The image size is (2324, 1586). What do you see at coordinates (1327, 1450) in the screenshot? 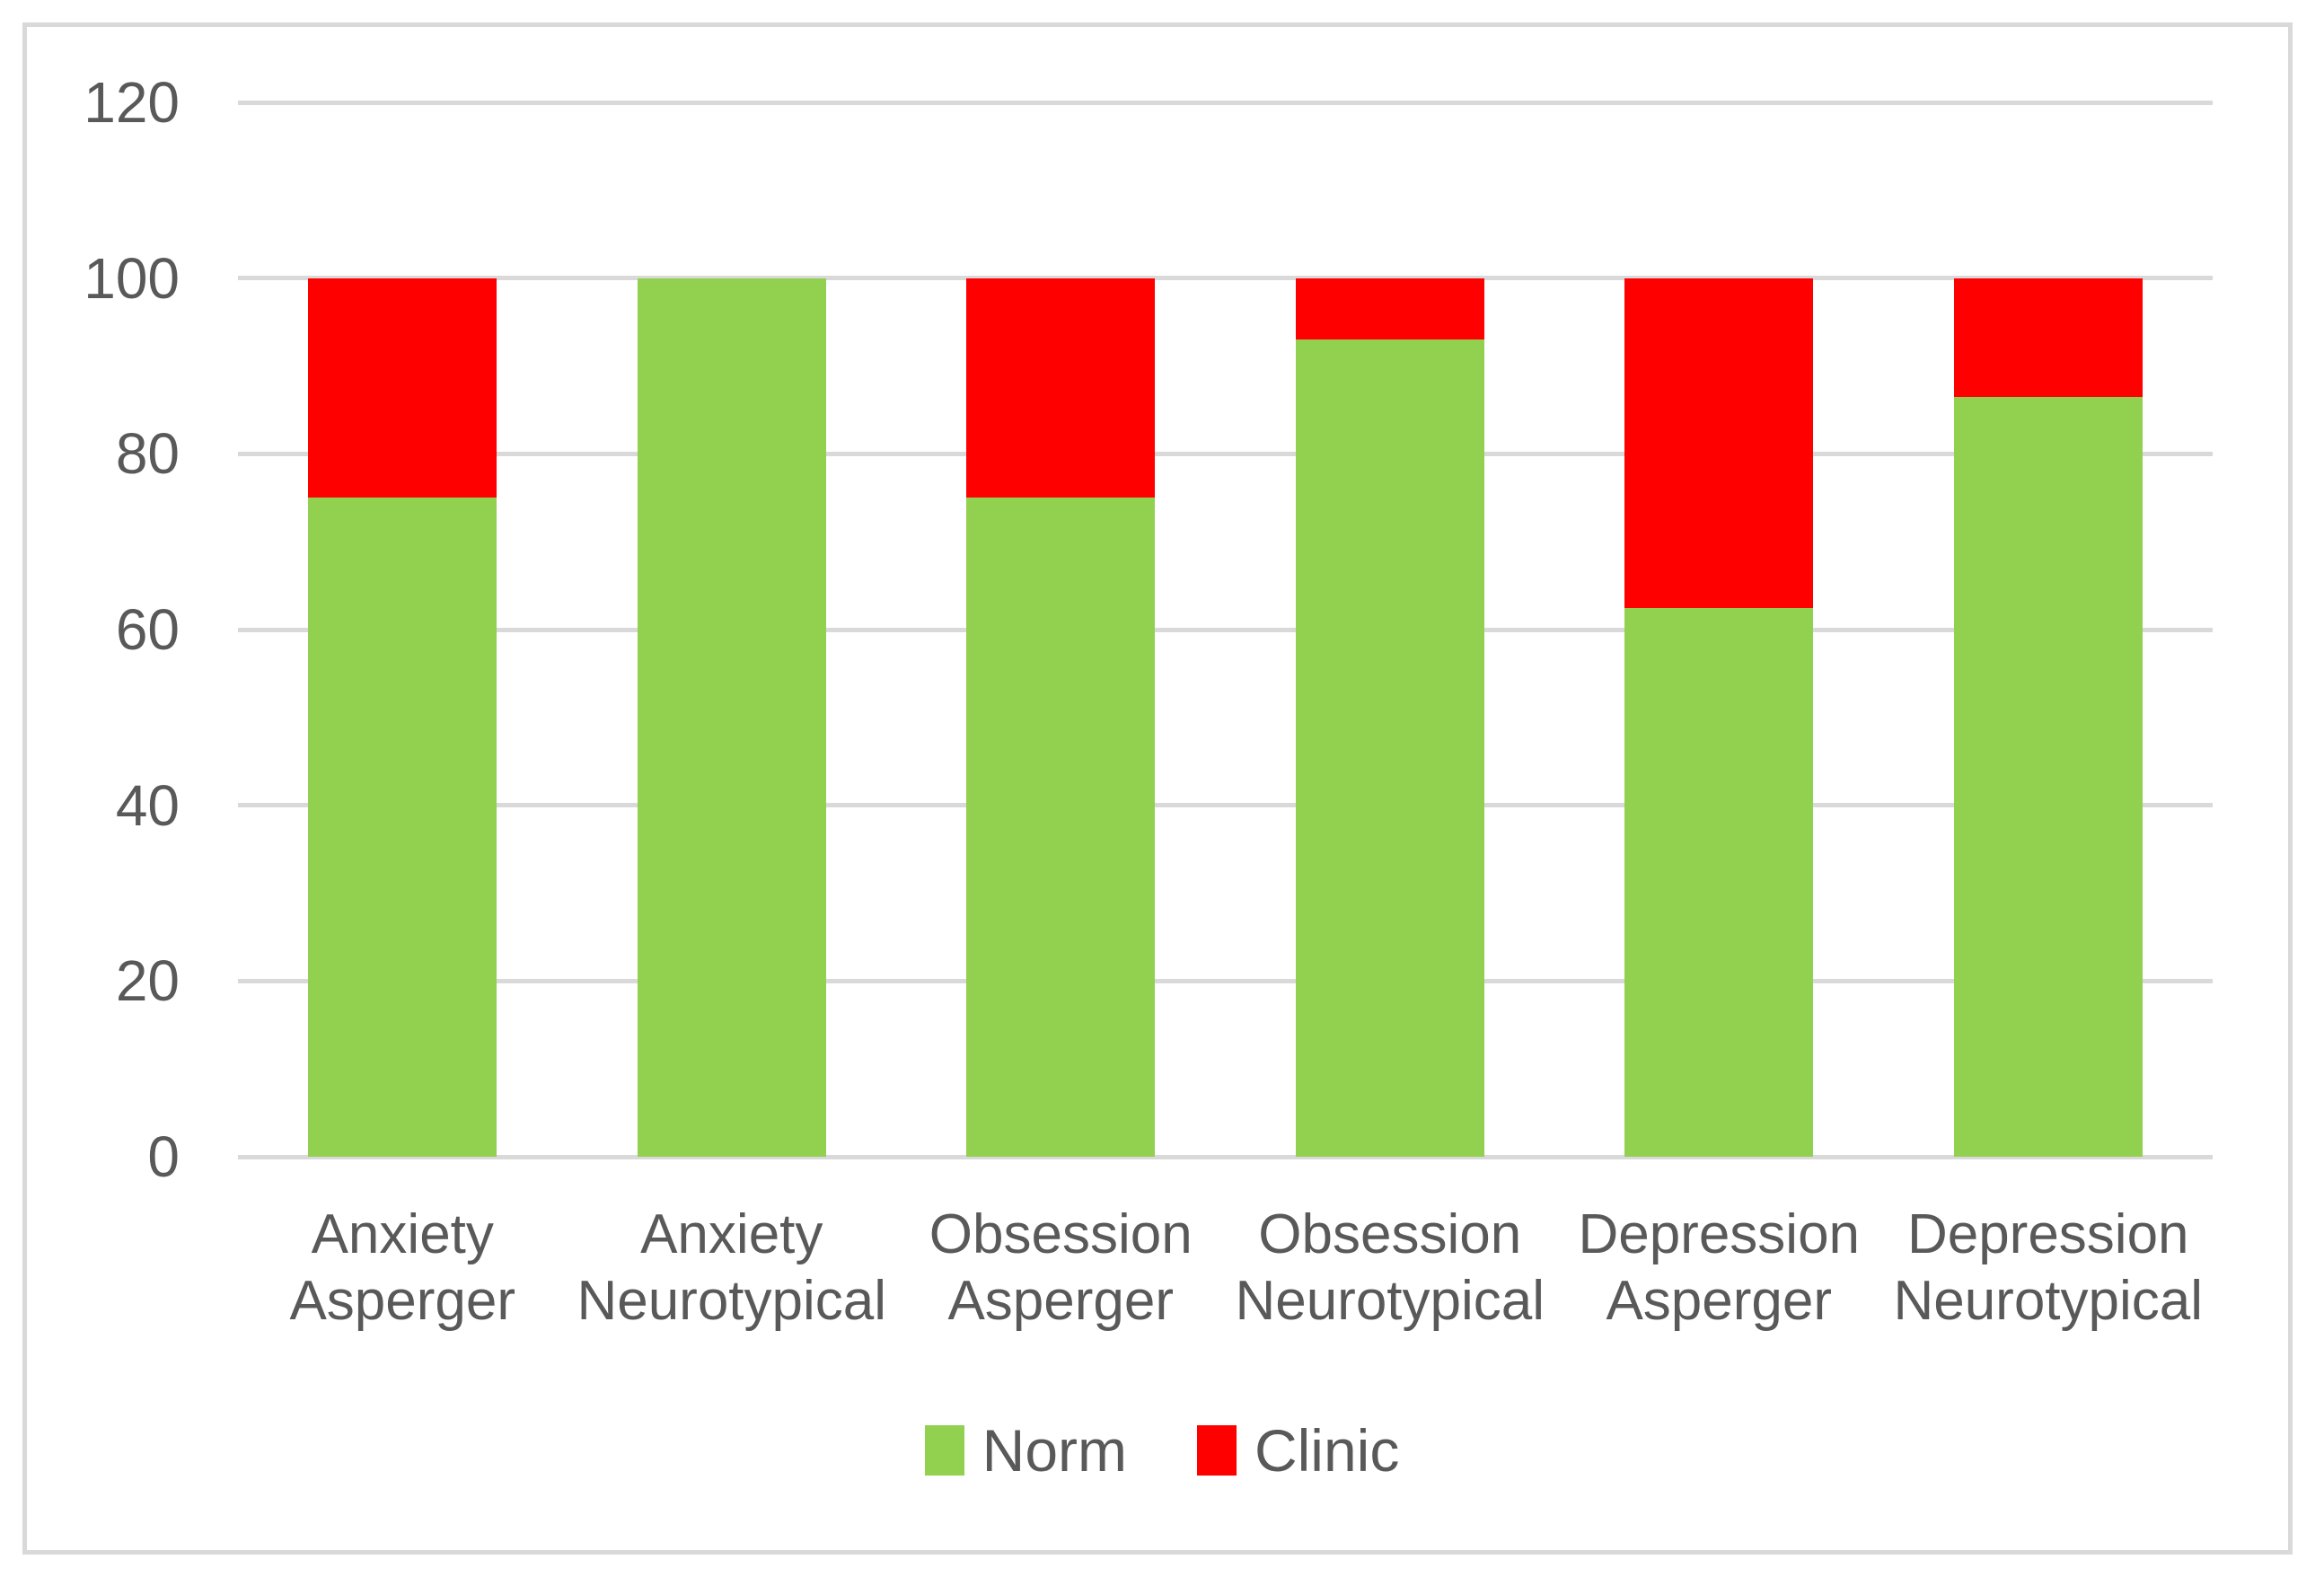
I see `legend-label-clinic: Clinic` at bounding box center [1327, 1450].